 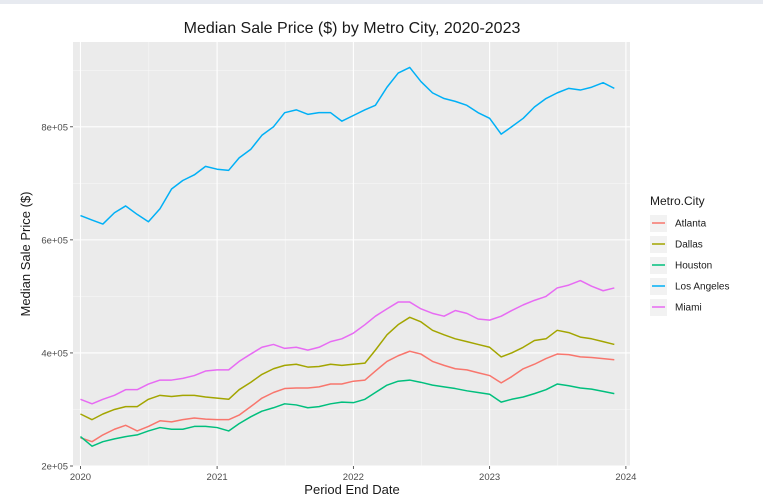 What do you see at coordinates (351, 489) in the screenshot?
I see `x-axis-title: Period End Date` at bounding box center [351, 489].